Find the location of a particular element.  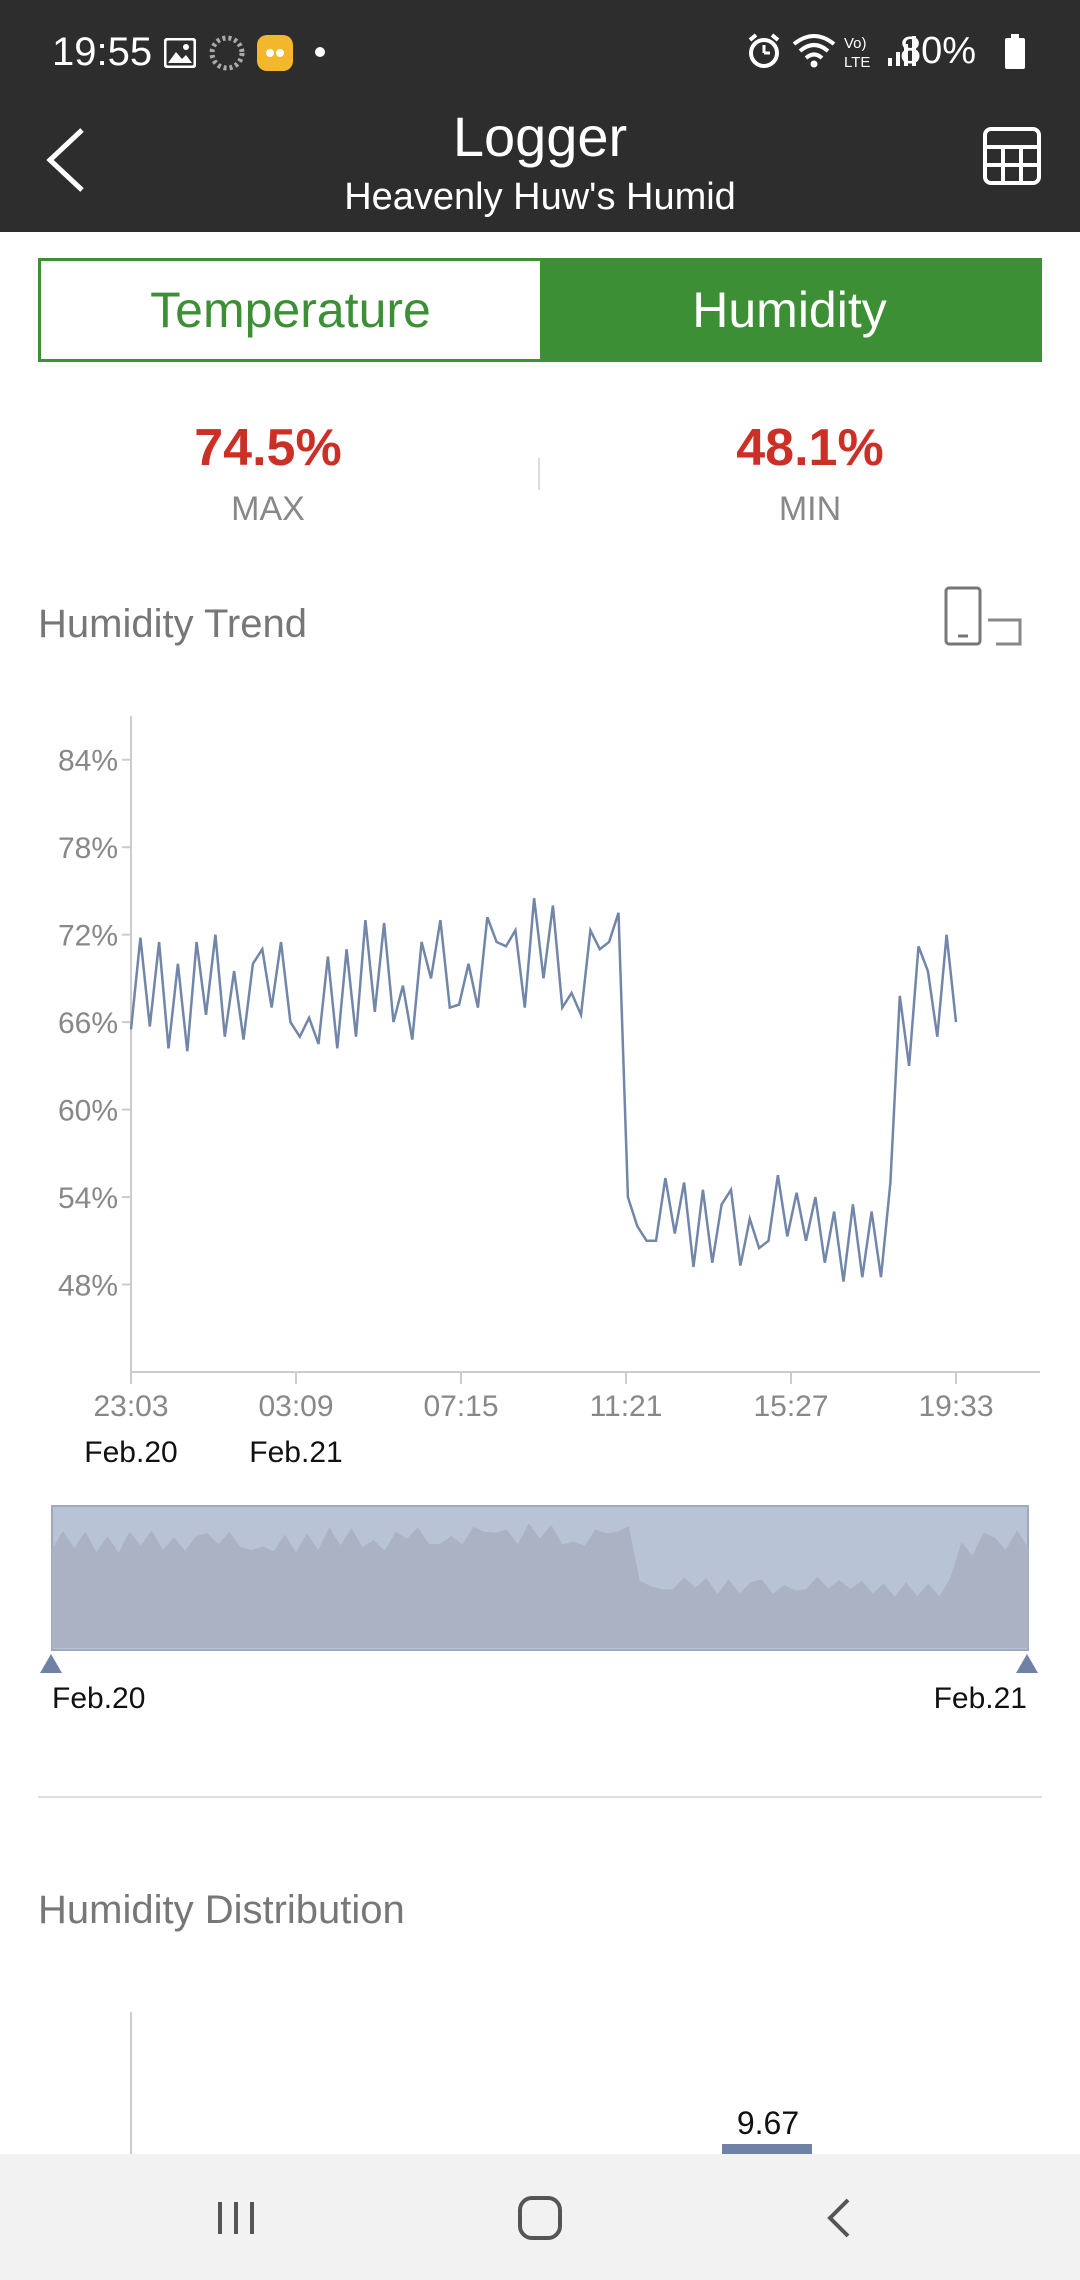

top-bar: 19:55 is located at coordinates (540, 116).